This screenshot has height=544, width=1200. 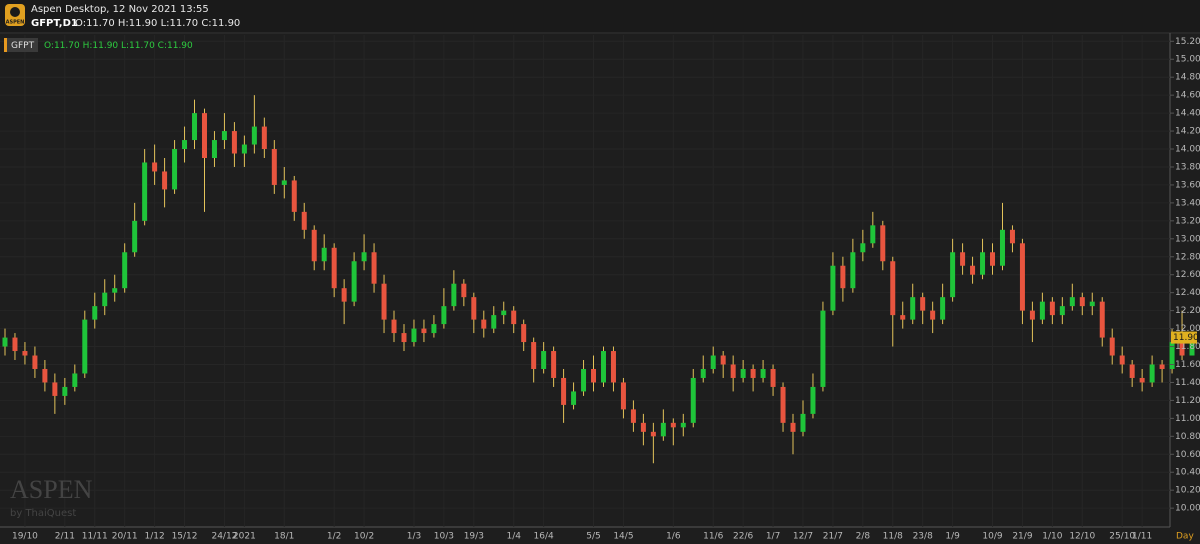 I want to click on y-tick-label: 14.60, so click(x=1187, y=96).